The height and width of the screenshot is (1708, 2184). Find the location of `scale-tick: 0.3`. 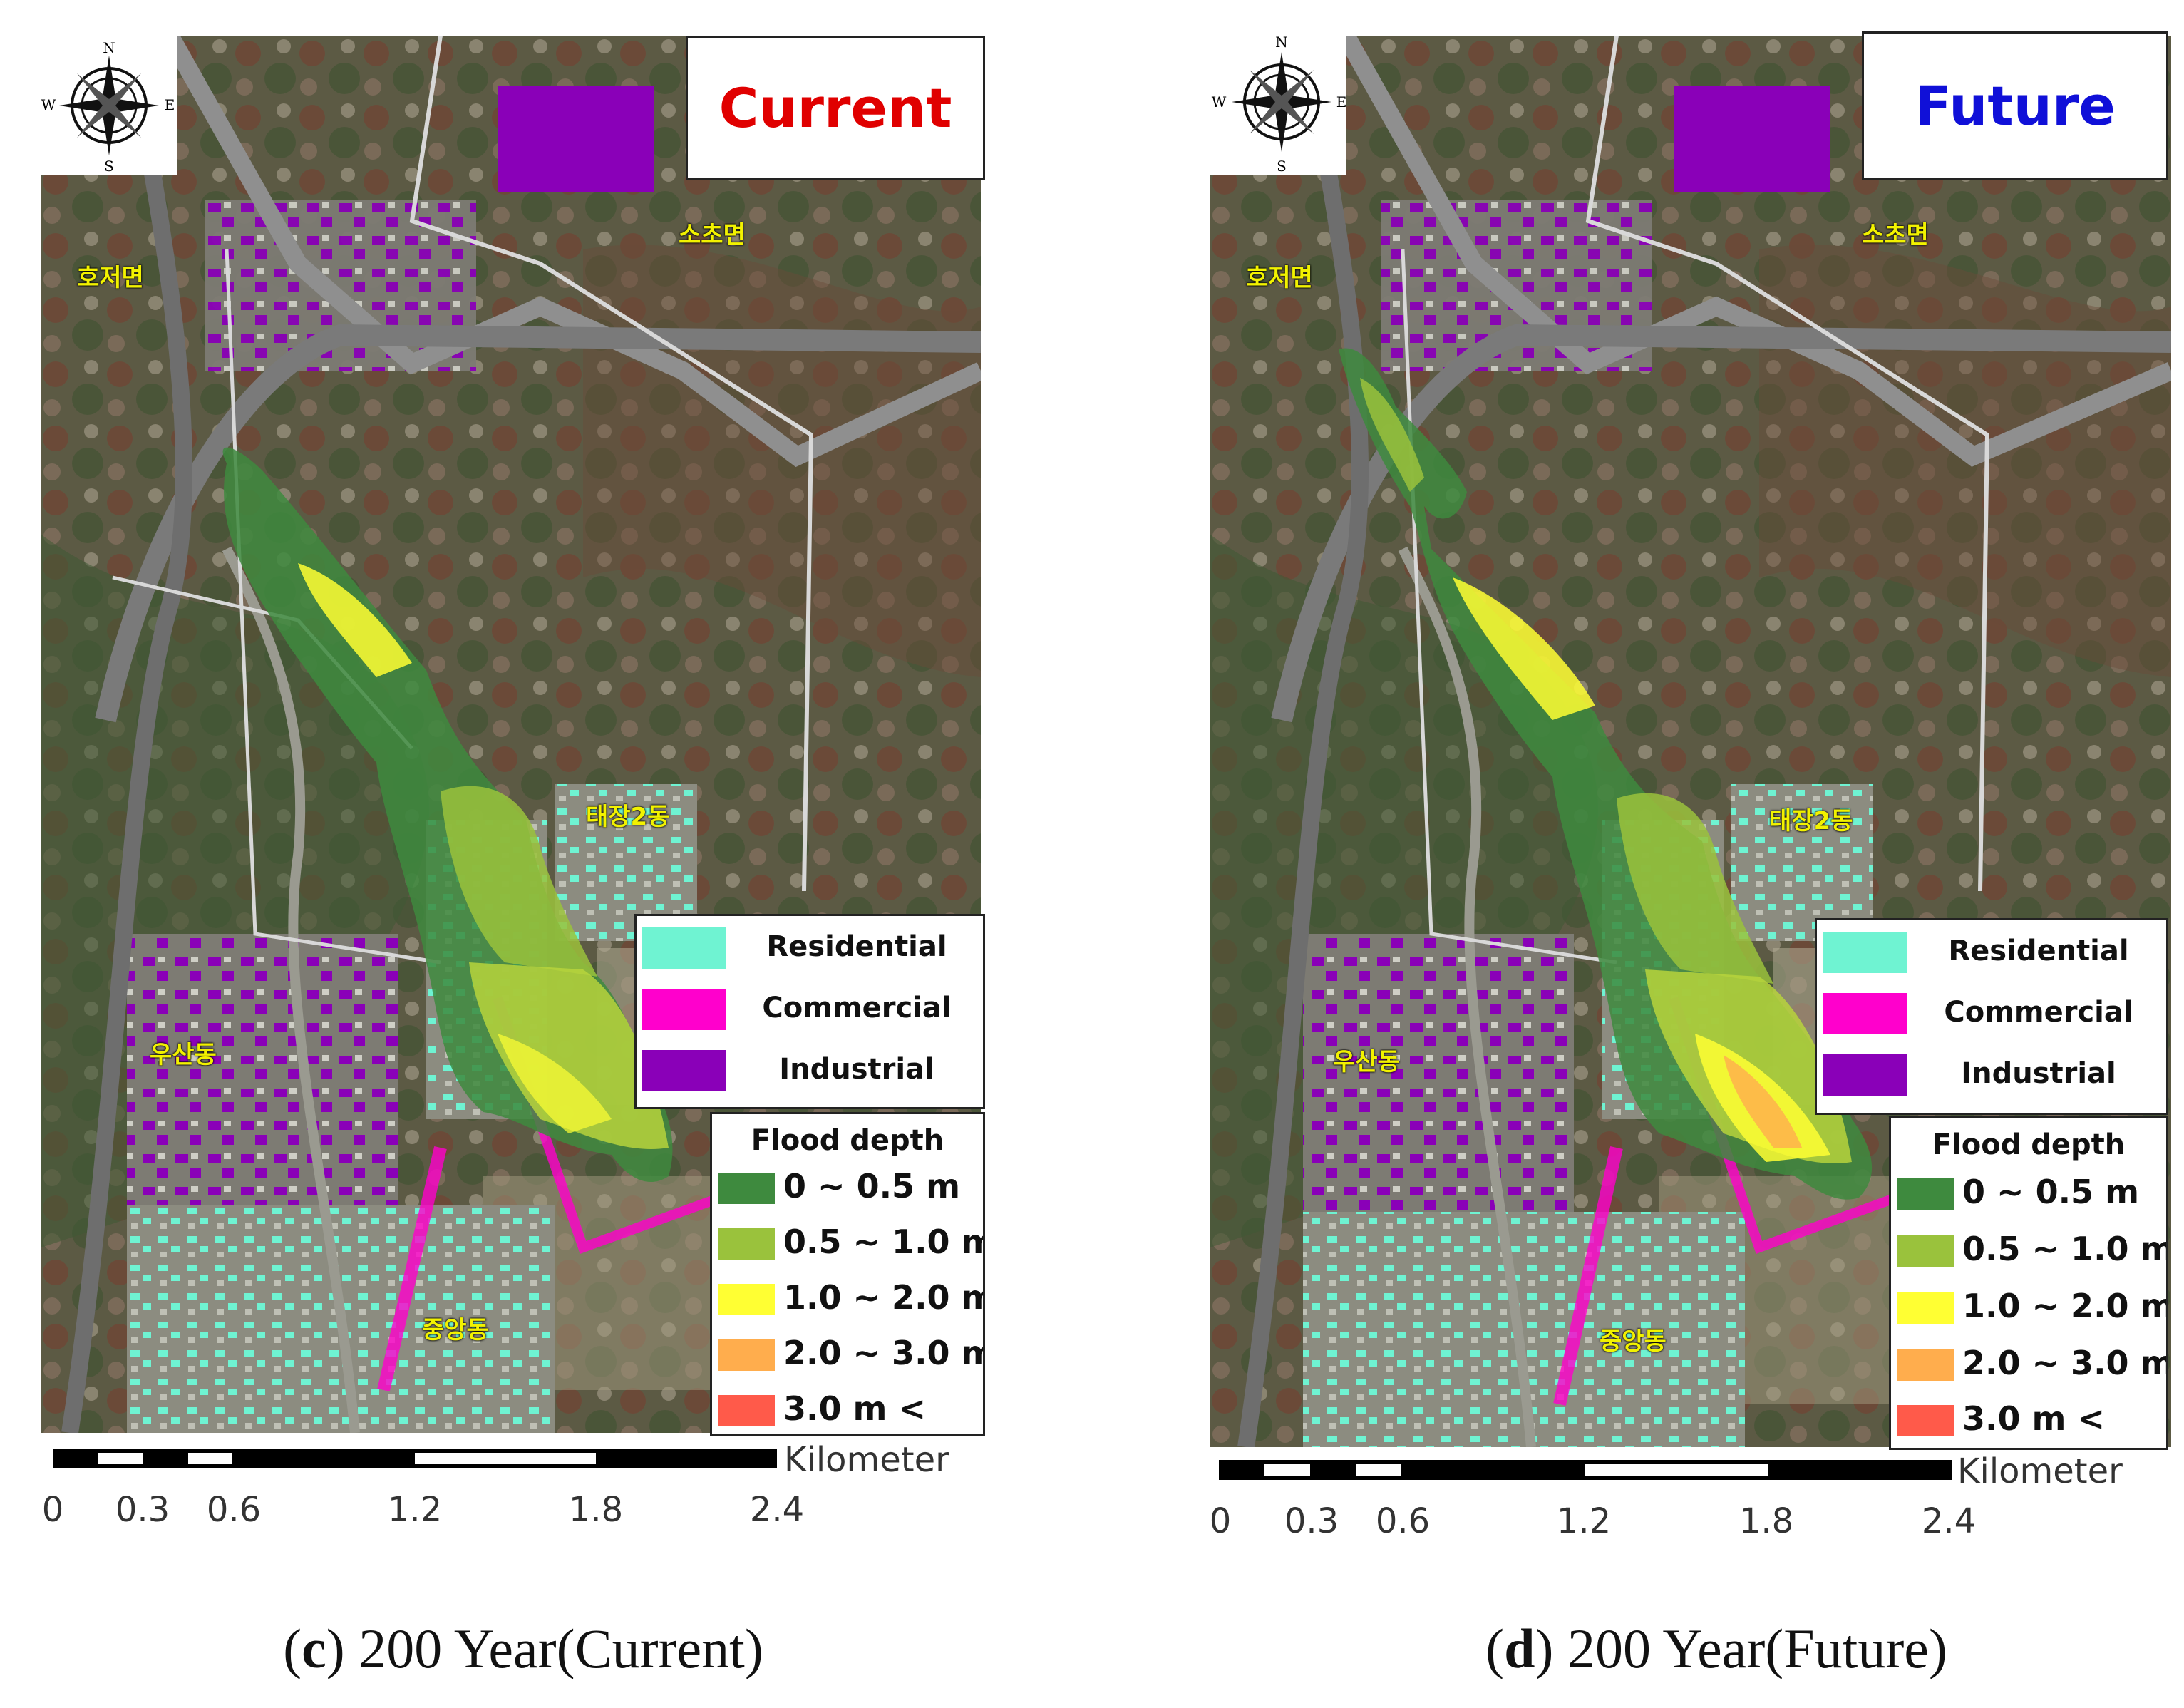

scale-tick: 0.3 is located at coordinates (142, 1510).